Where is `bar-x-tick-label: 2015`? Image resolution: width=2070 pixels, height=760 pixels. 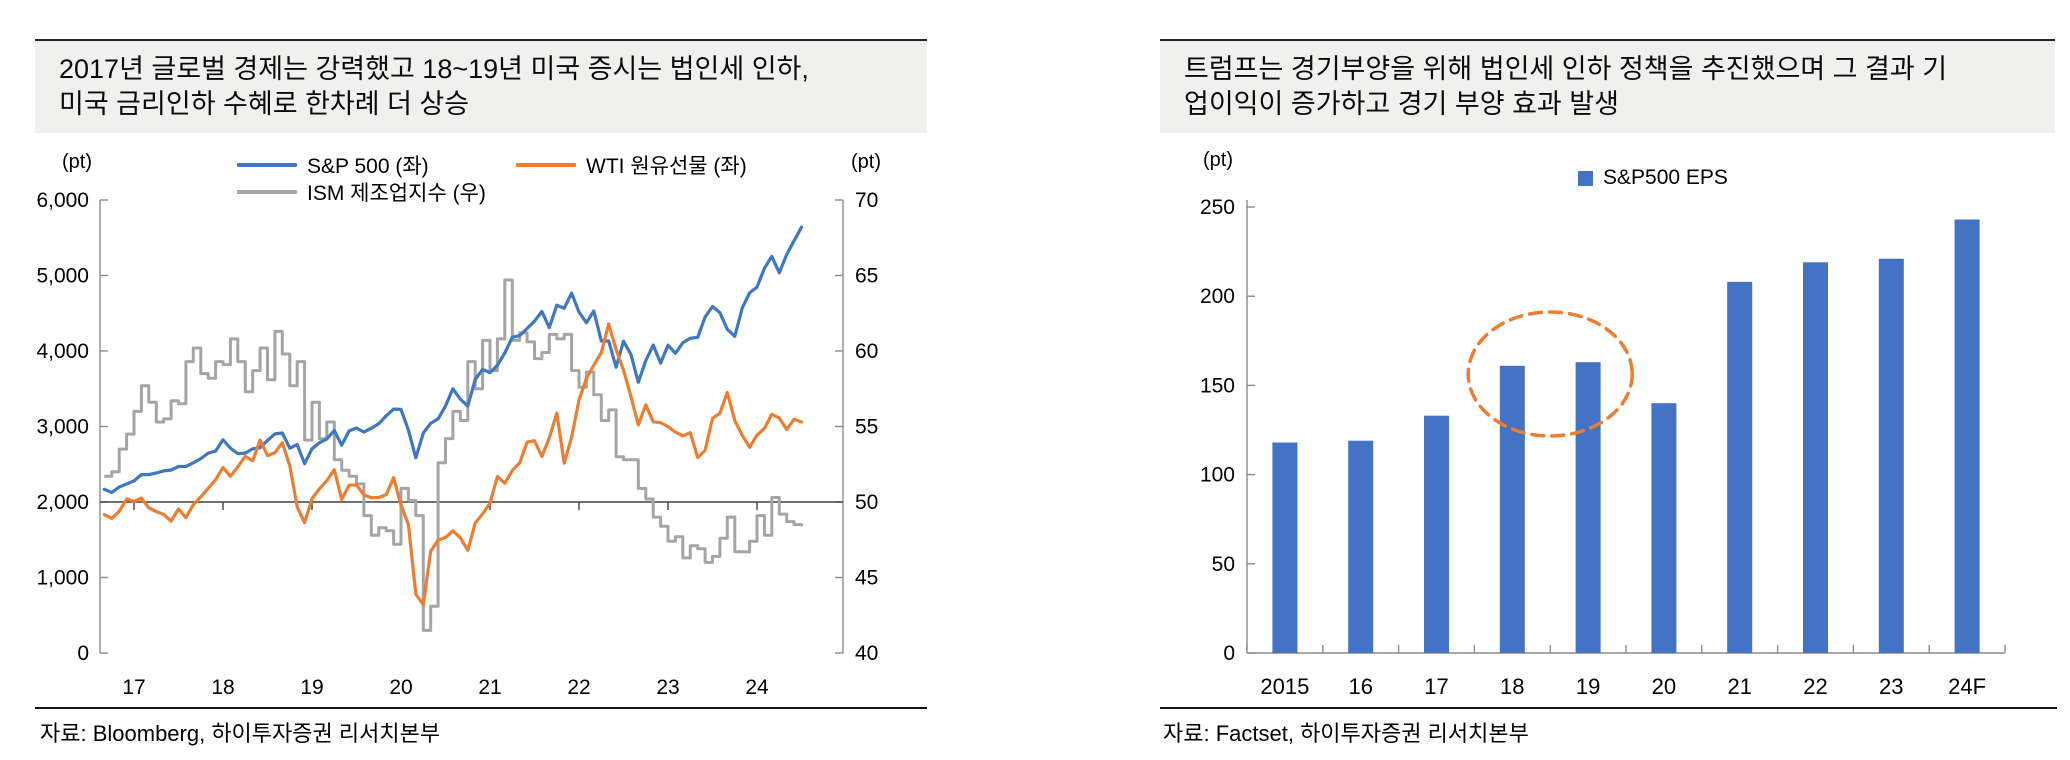
bar-x-tick-label: 2015 is located at coordinates (1284, 686).